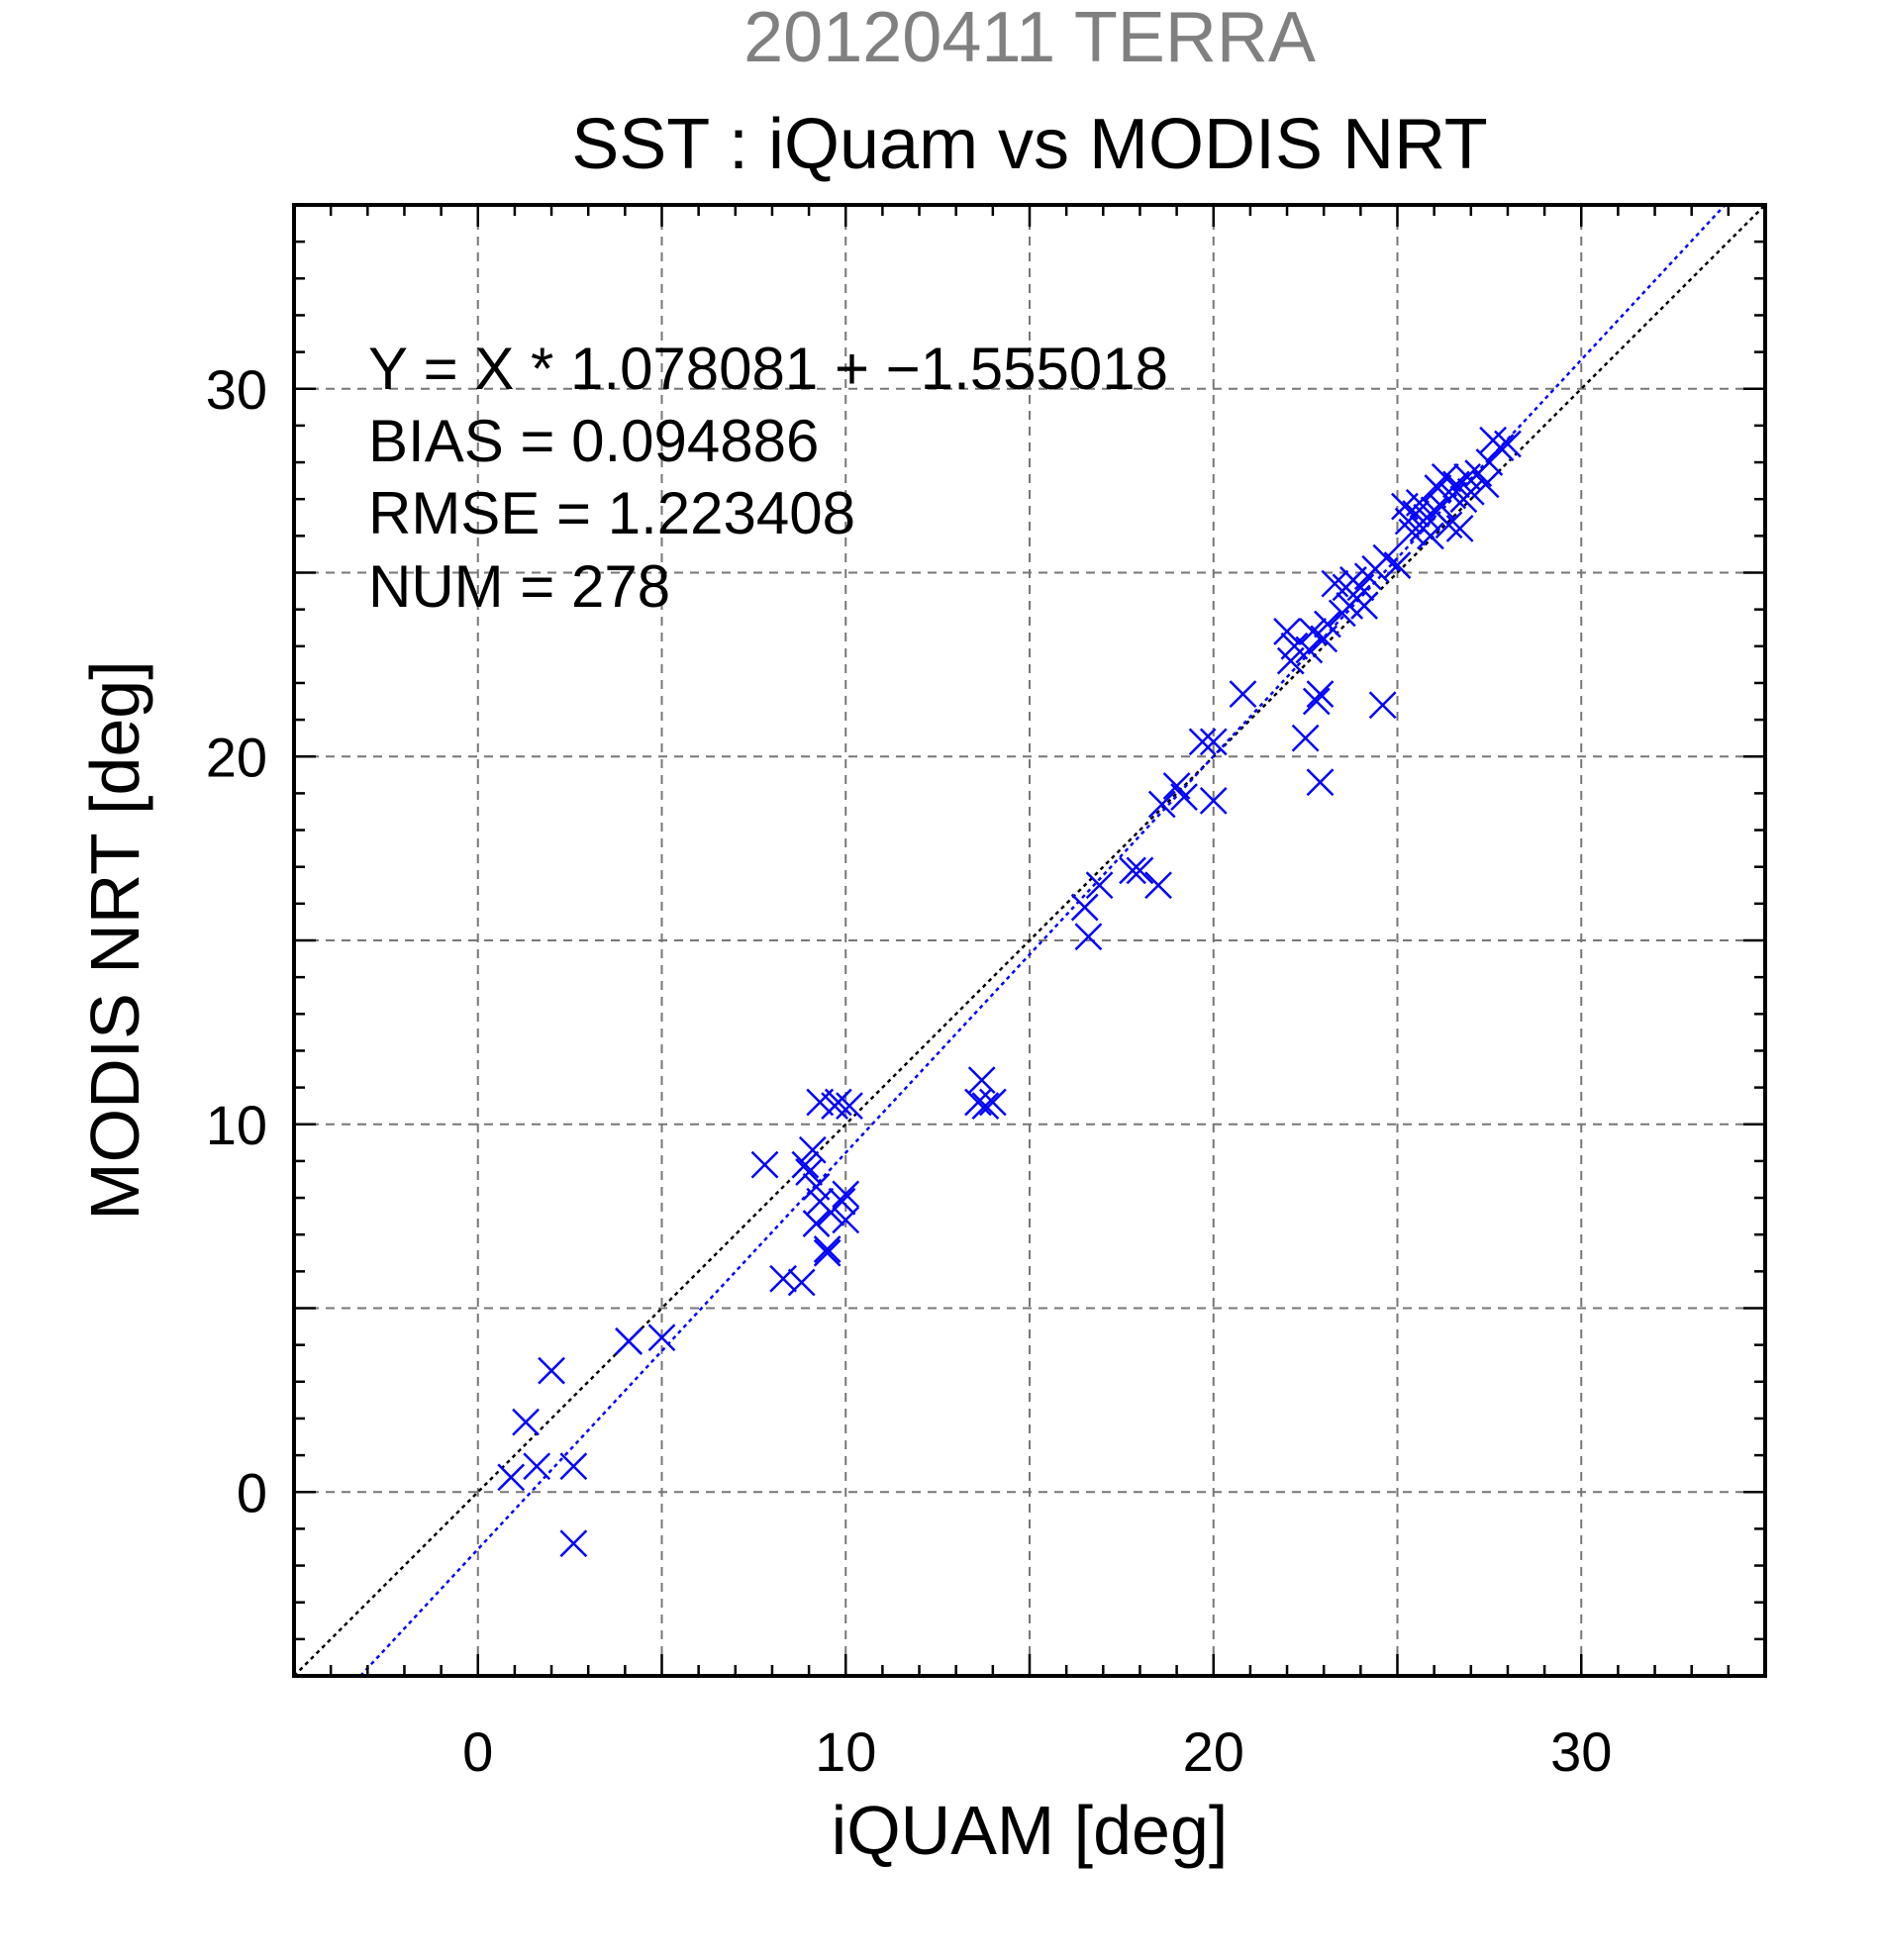 Image resolution: width=1881 pixels, height=1960 pixels. I want to click on chart-subtitle: 20120411 TERRA, so click(1030, 38).